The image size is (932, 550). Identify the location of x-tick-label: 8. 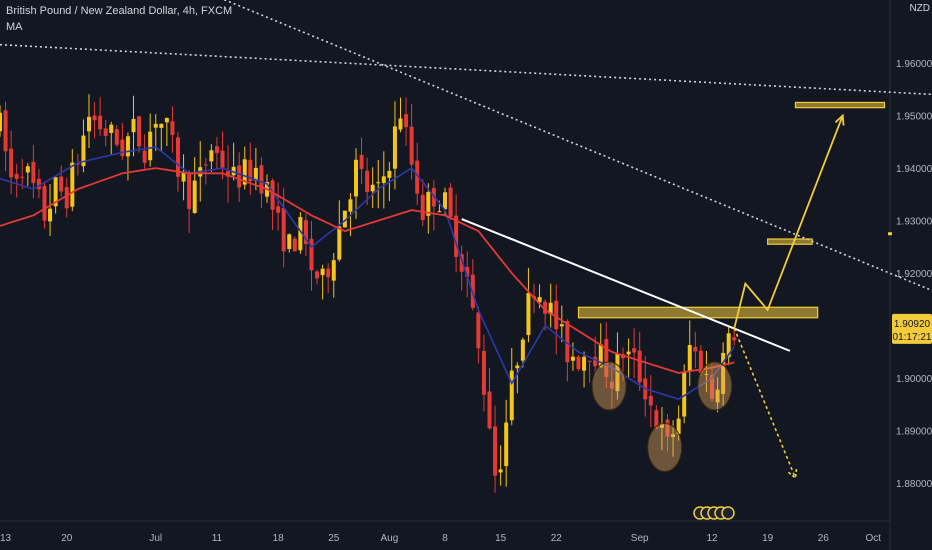
(445, 538).